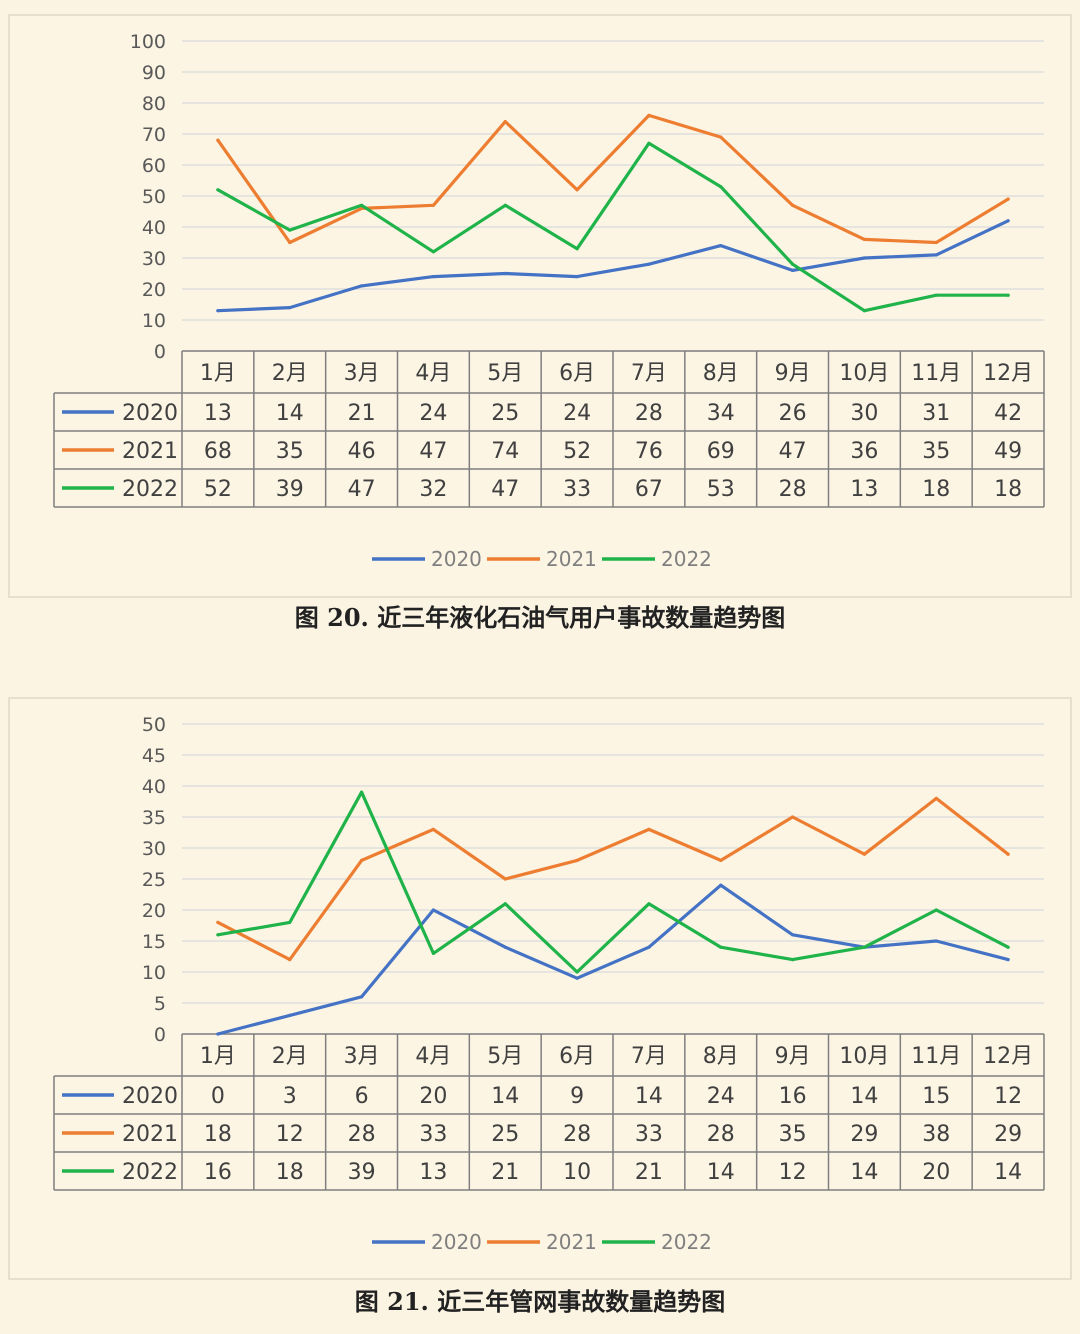 This screenshot has height=1334, width=1080. Describe the element at coordinates (218, 451) in the screenshot. I see `table-value-cell: 68` at that location.